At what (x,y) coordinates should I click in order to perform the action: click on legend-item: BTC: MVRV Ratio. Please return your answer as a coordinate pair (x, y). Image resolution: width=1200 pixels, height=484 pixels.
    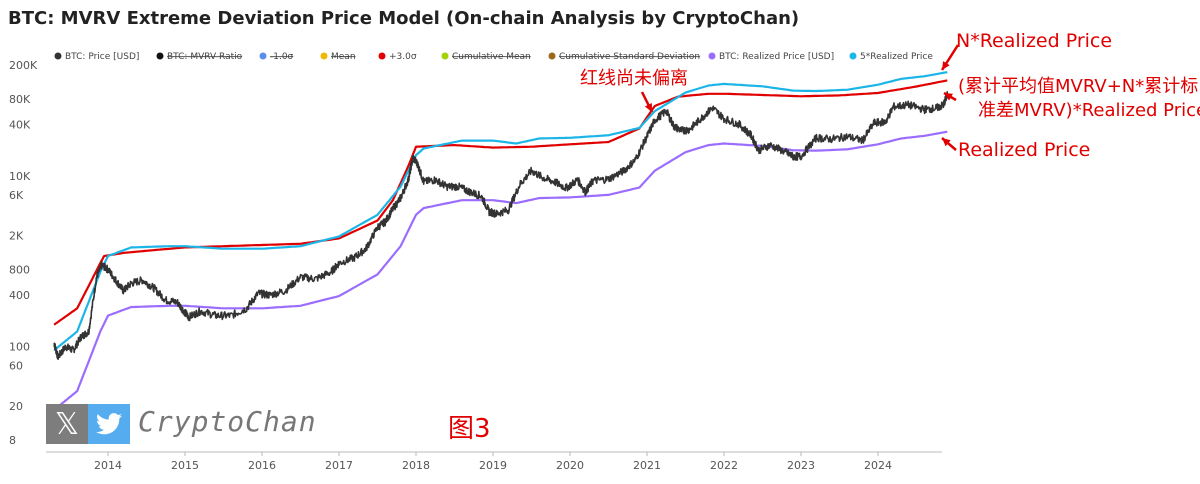
    Looking at the image, I should click on (199, 57).